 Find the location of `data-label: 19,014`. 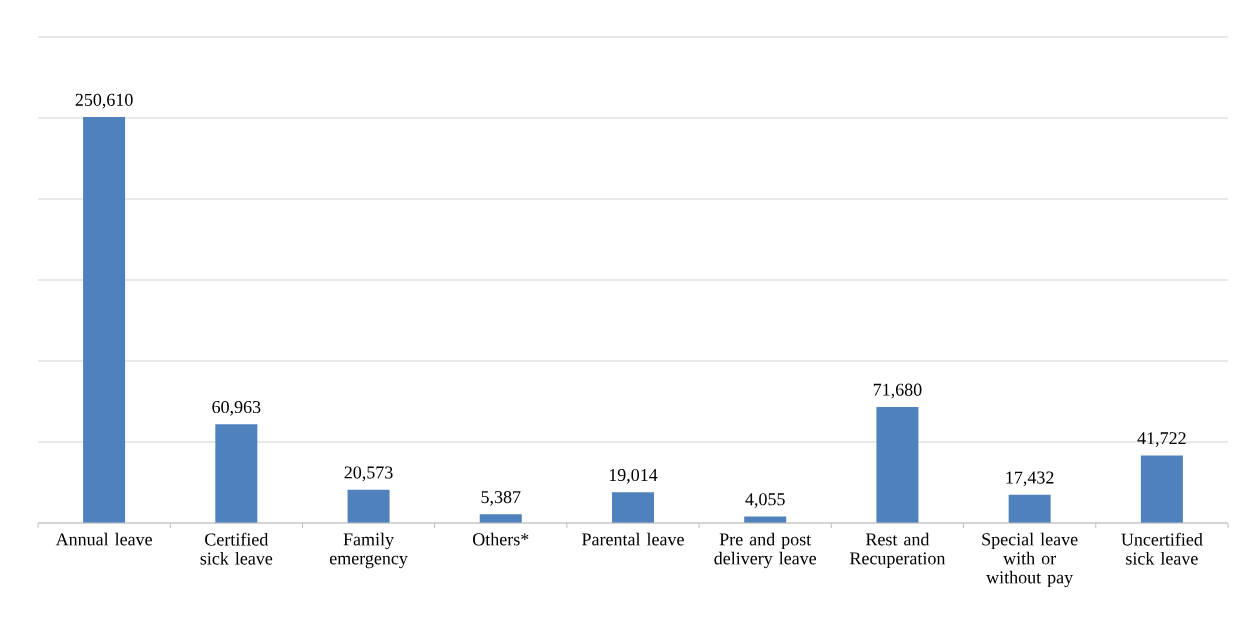

data-label: 19,014 is located at coordinates (633, 476).